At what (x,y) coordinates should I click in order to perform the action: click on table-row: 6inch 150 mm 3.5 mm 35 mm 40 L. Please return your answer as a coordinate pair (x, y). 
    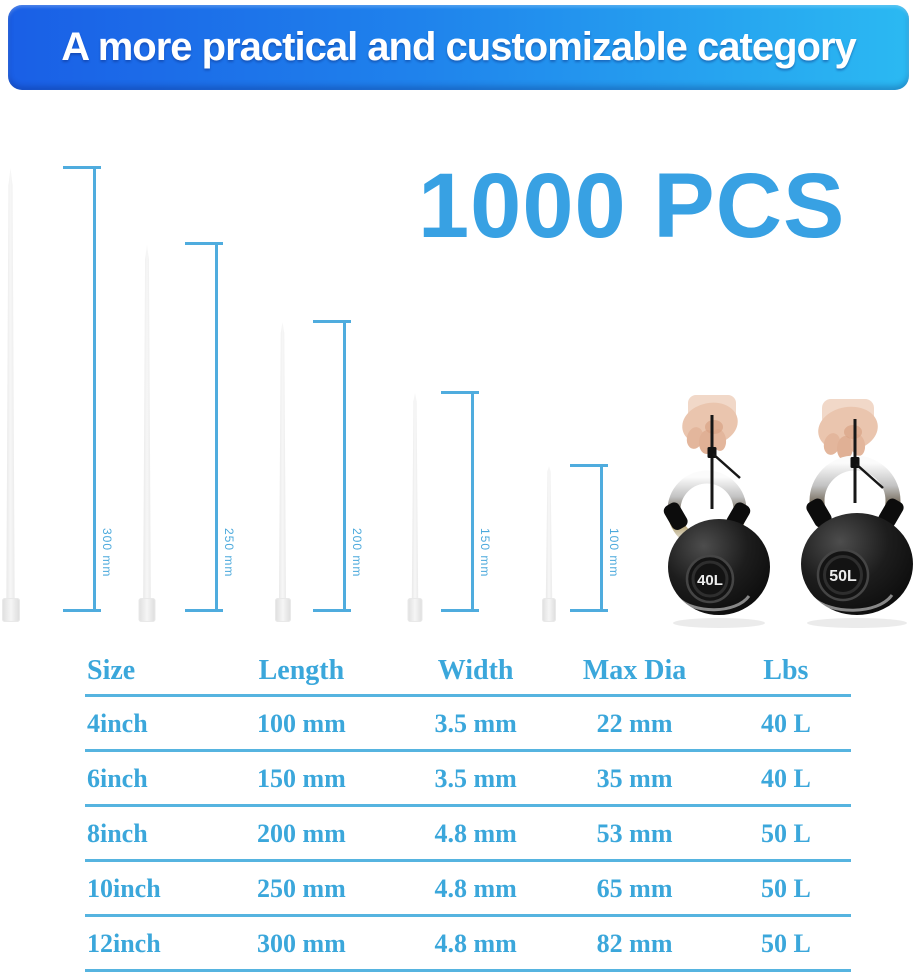
    Looking at the image, I should click on (468, 779).